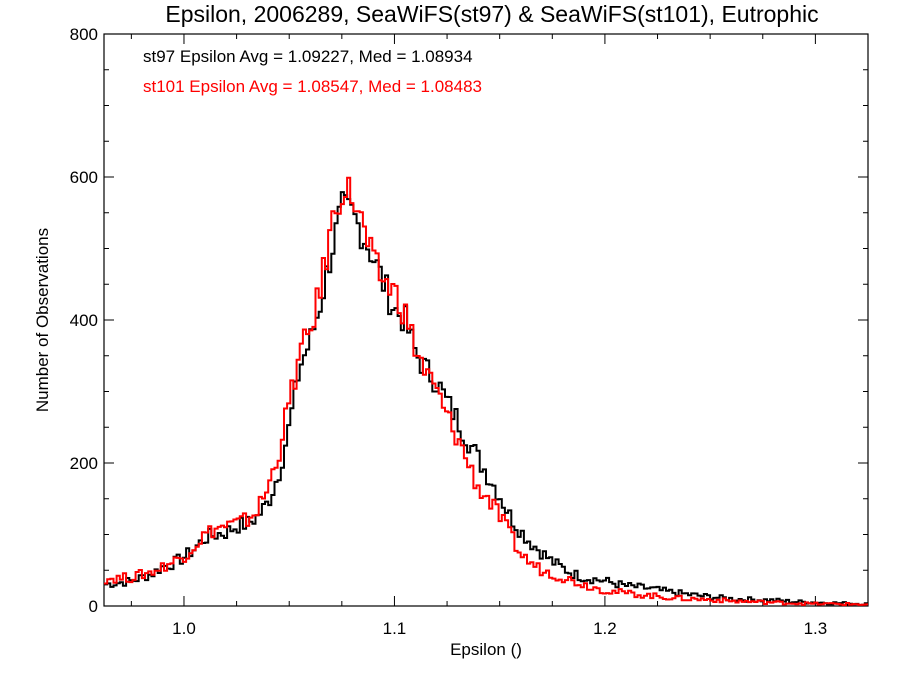  Describe the element at coordinates (42, 320) in the screenshot. I see `y-axis-label: Number of Observations` at that location.